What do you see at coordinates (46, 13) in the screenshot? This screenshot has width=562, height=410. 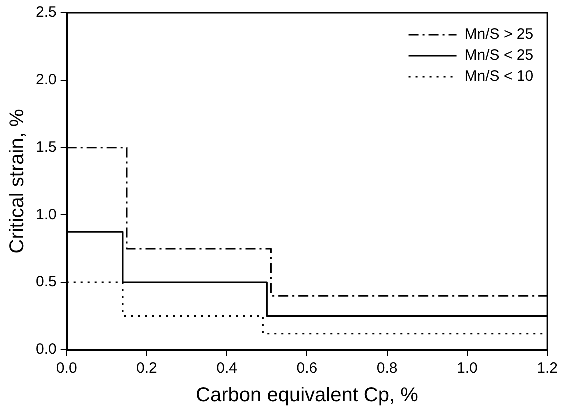 I see `y-tick-label: 2.5` at bounding box center [46, 13].